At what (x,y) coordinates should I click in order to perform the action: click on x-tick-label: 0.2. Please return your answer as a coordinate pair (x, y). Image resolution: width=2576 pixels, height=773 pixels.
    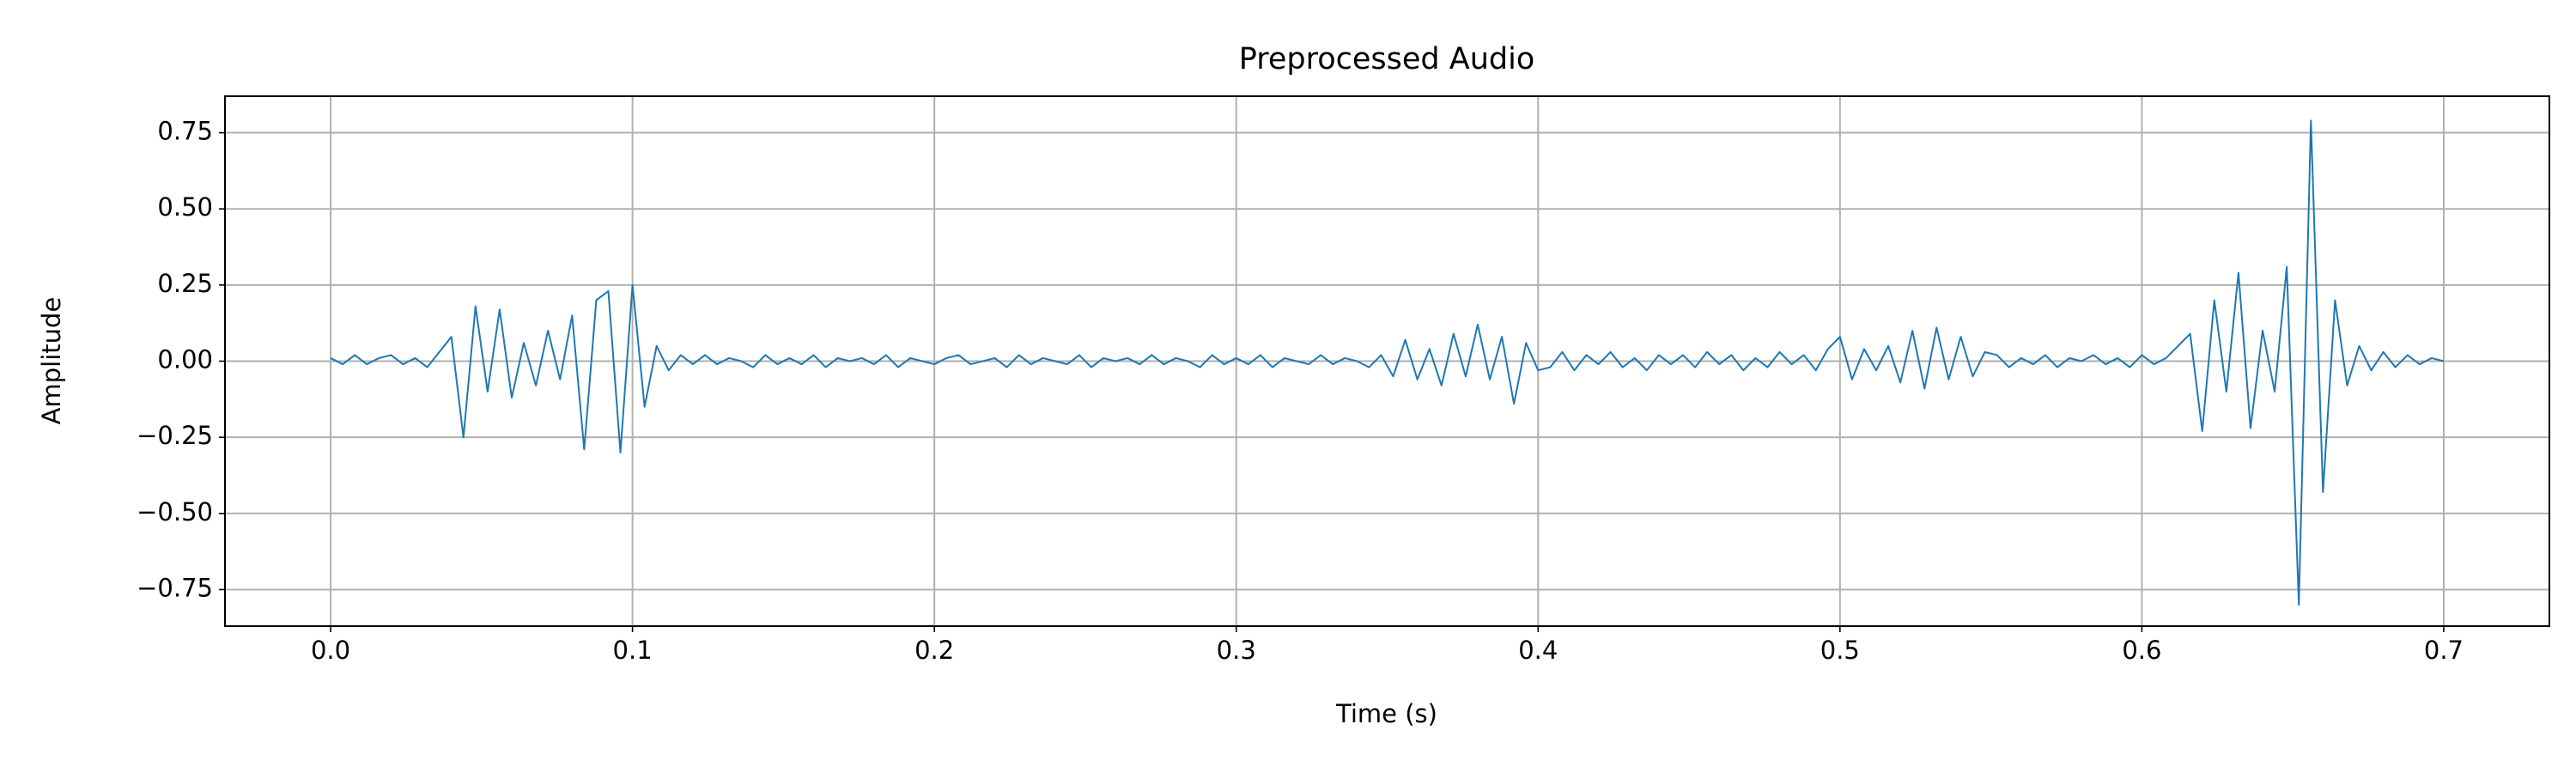
    Looking at the image, I should click on (934, 650).